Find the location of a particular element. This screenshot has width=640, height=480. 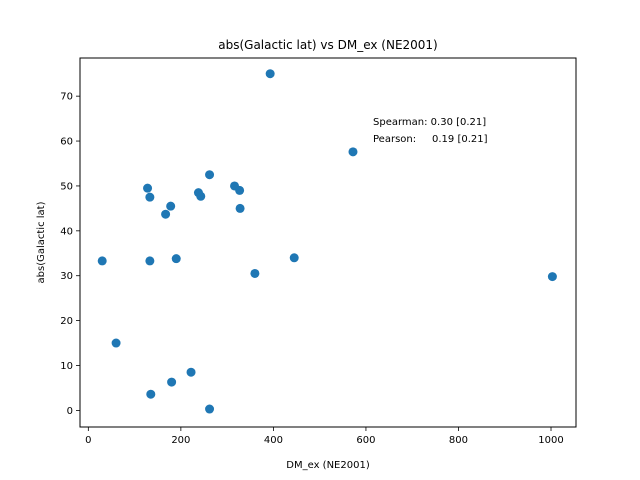

x-tick-label: 0 is located at coordinates (88, 440).